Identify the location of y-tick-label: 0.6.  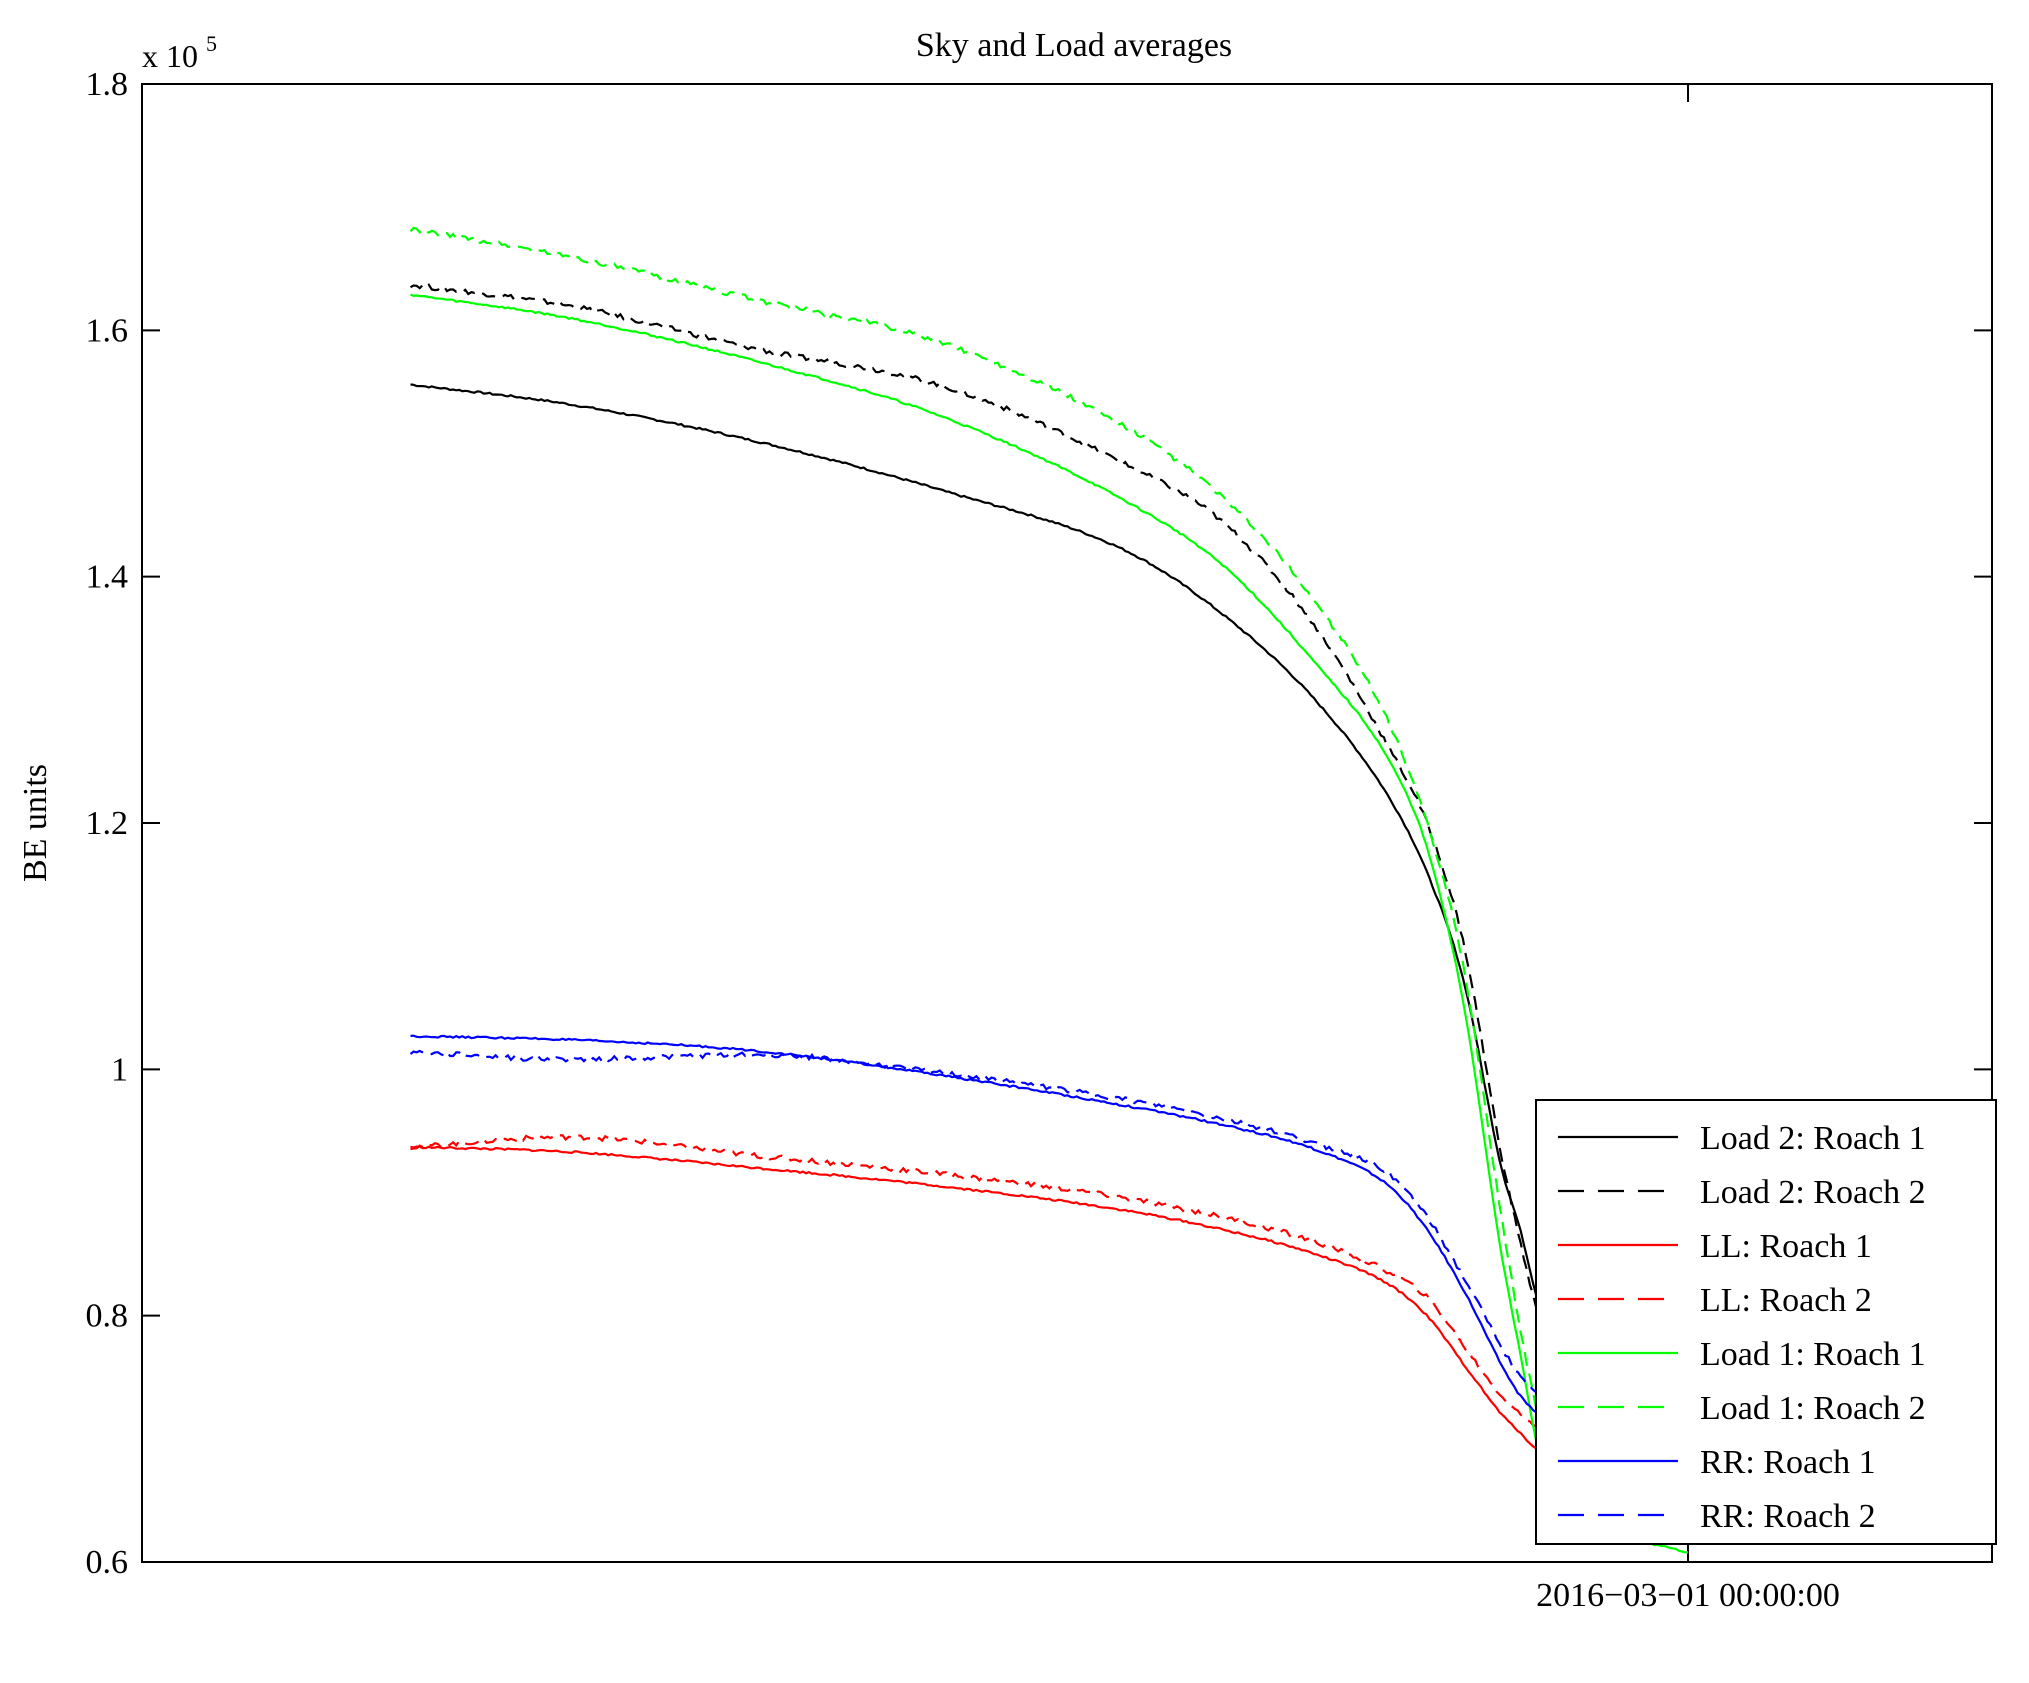
(107, 1562).